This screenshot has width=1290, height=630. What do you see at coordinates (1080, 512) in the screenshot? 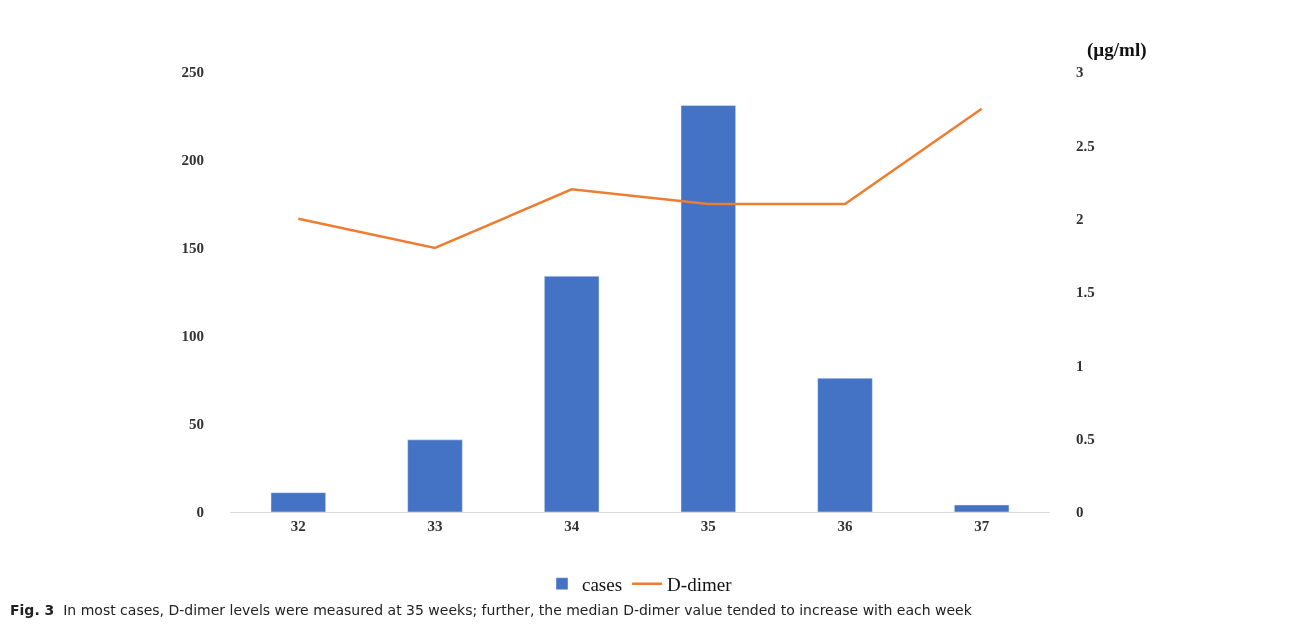
I see `y2-tick-label: 0` at bounding box center [1080, 512].